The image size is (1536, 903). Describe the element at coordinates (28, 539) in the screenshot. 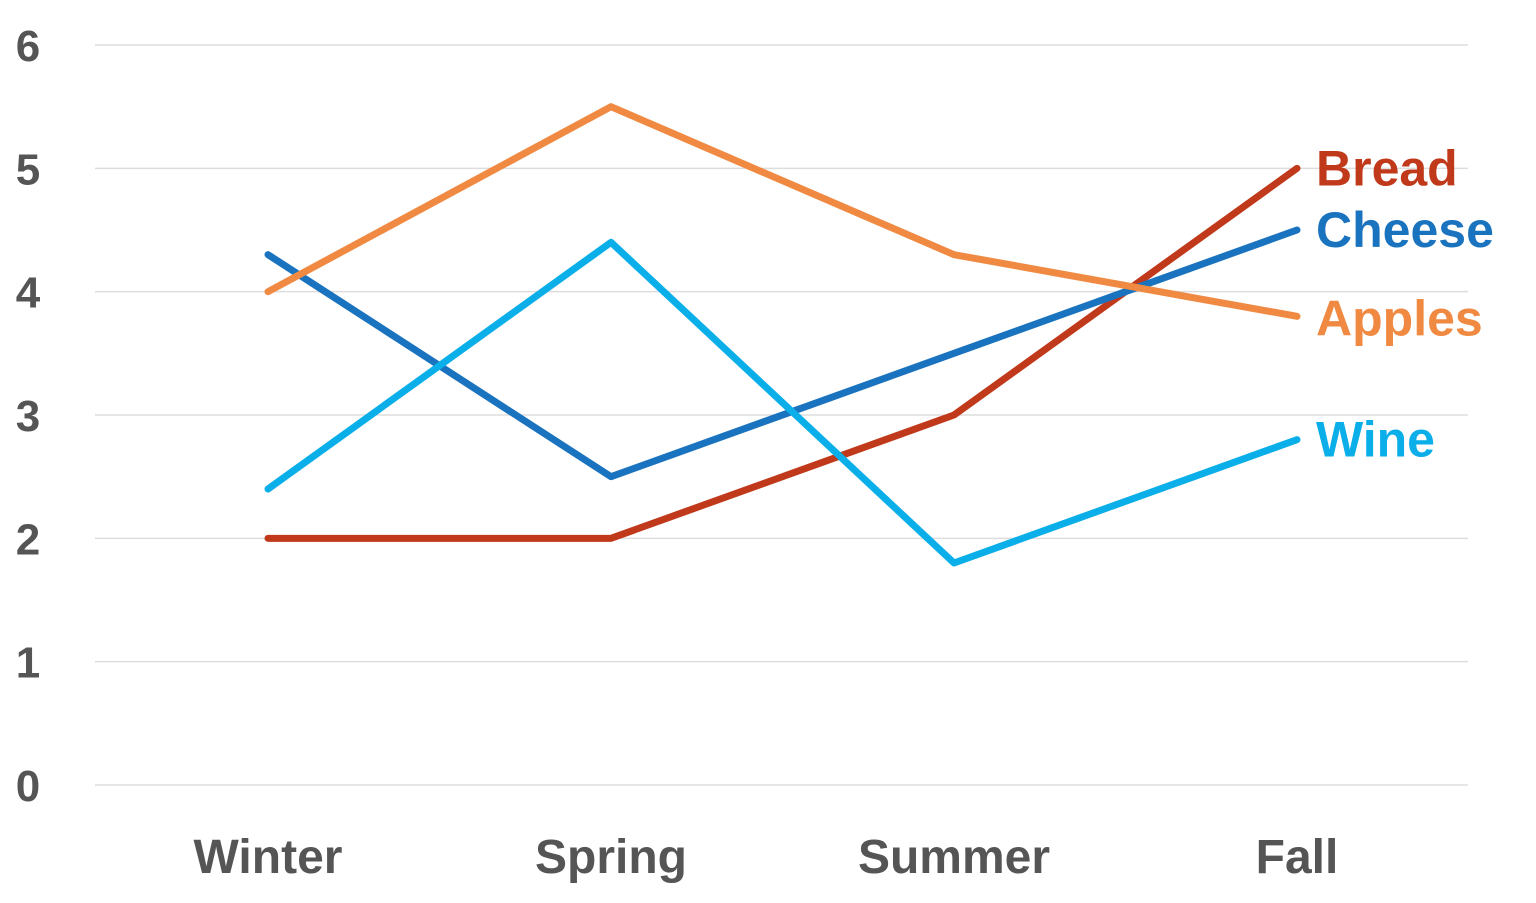

I see `y-tick-label-2: 2` at that location.